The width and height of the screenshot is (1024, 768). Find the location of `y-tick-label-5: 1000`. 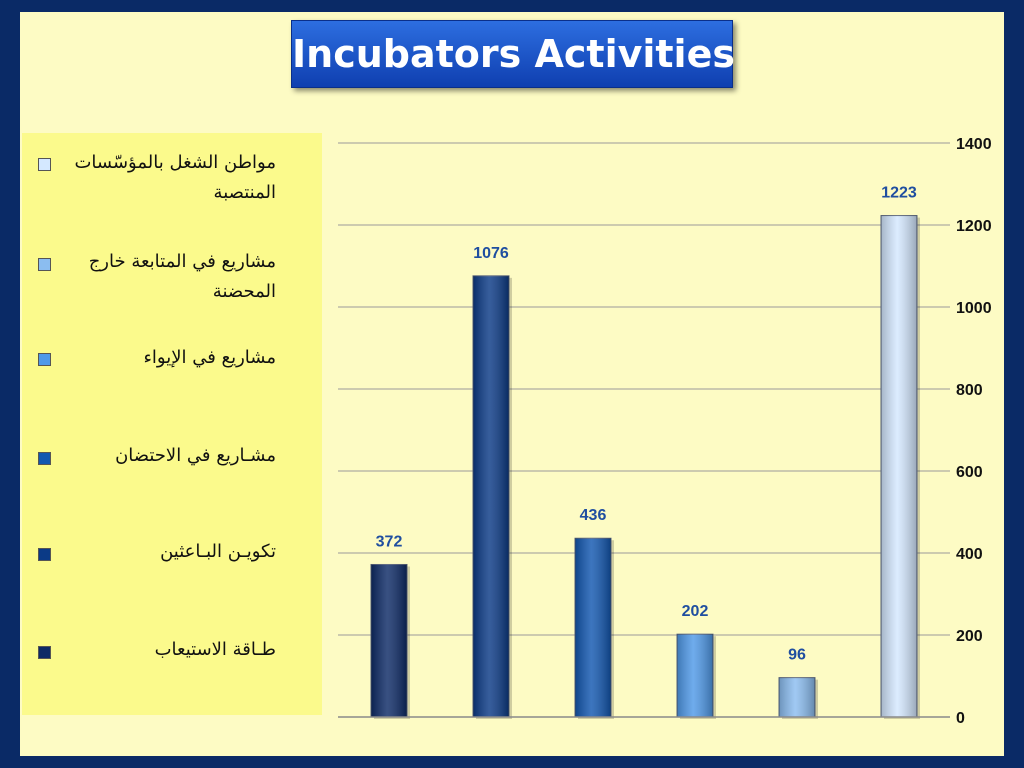

y-tick-label-5: 1000 is located at coordinates (974, 308).